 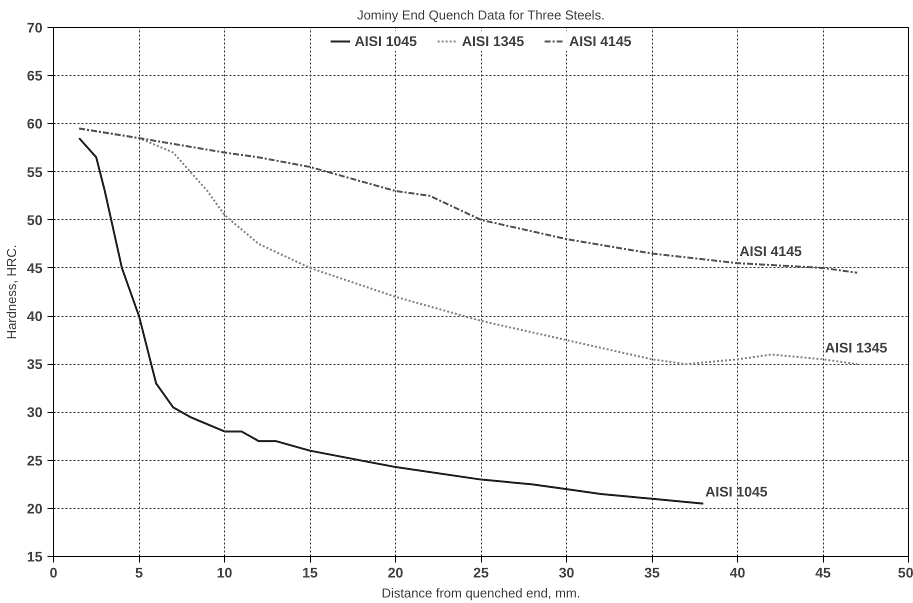 I want to click on legend-label: AISI 4145, so click(x=600, y=41).